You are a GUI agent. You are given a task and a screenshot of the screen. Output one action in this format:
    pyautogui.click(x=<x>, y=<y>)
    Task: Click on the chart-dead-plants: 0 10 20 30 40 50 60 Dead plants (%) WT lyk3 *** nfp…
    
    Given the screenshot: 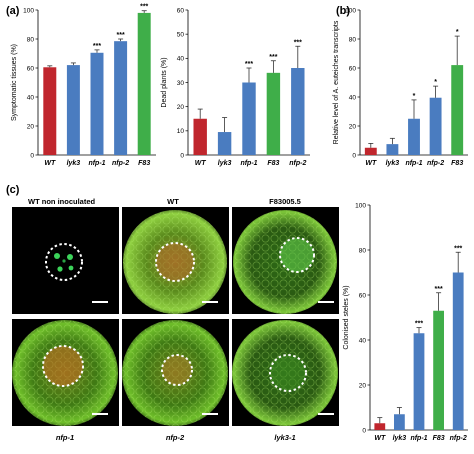 What is the action you would take?
    pyautogui.click(x=235, y=87)
    